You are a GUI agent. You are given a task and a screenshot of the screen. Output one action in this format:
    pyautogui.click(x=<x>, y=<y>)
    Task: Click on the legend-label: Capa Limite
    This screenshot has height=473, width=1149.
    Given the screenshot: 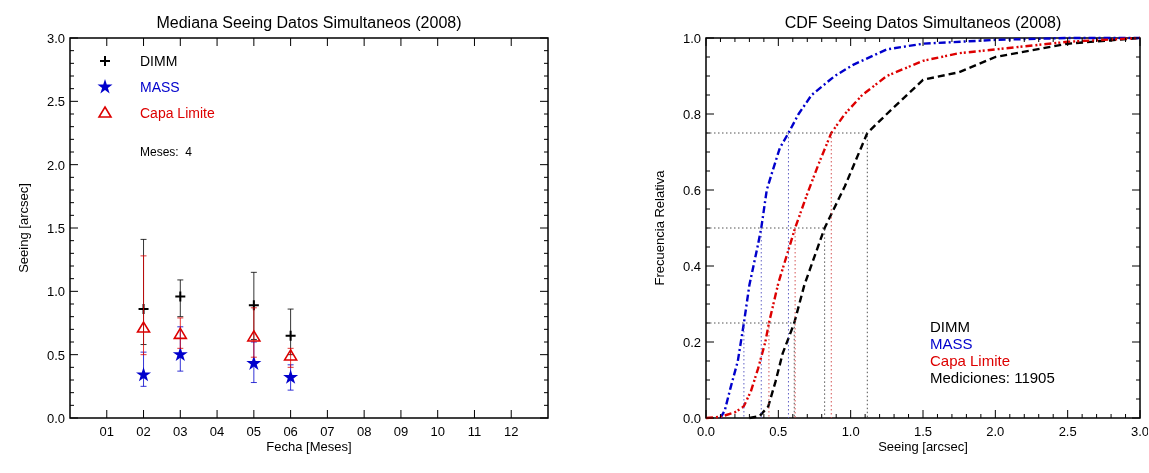 What is the action you would take?
    pyautogui.click(x=177, y=113)
    